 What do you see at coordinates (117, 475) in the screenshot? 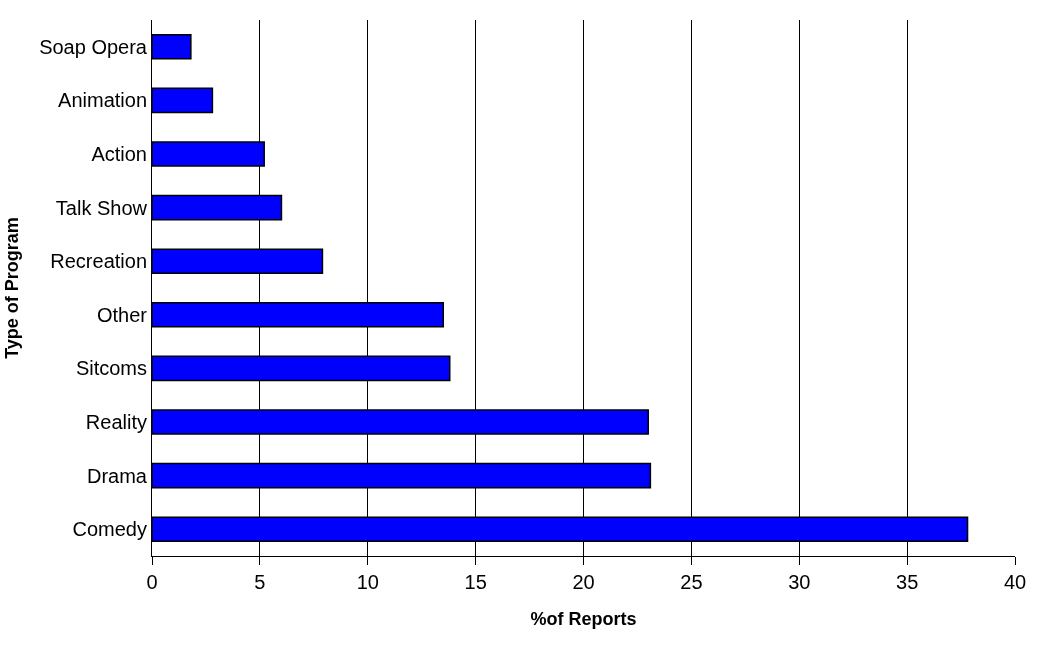
I see `y-tick-label: Drama` at bounding box center [117, 475].